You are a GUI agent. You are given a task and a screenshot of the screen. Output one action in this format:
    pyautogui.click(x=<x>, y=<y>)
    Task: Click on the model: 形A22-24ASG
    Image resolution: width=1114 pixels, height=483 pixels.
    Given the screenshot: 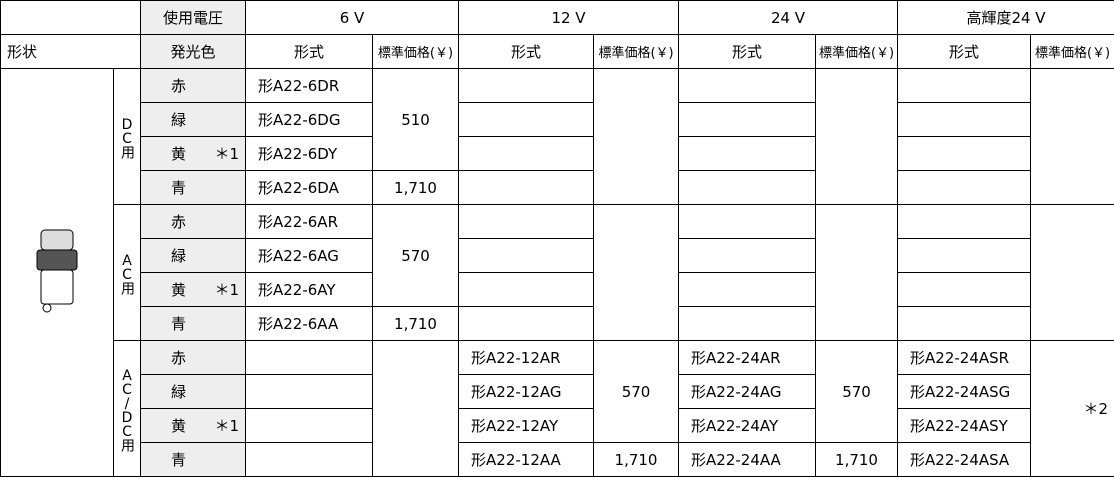 What is the action you would take?
    pyautogui.click(x=964, y=391)
    